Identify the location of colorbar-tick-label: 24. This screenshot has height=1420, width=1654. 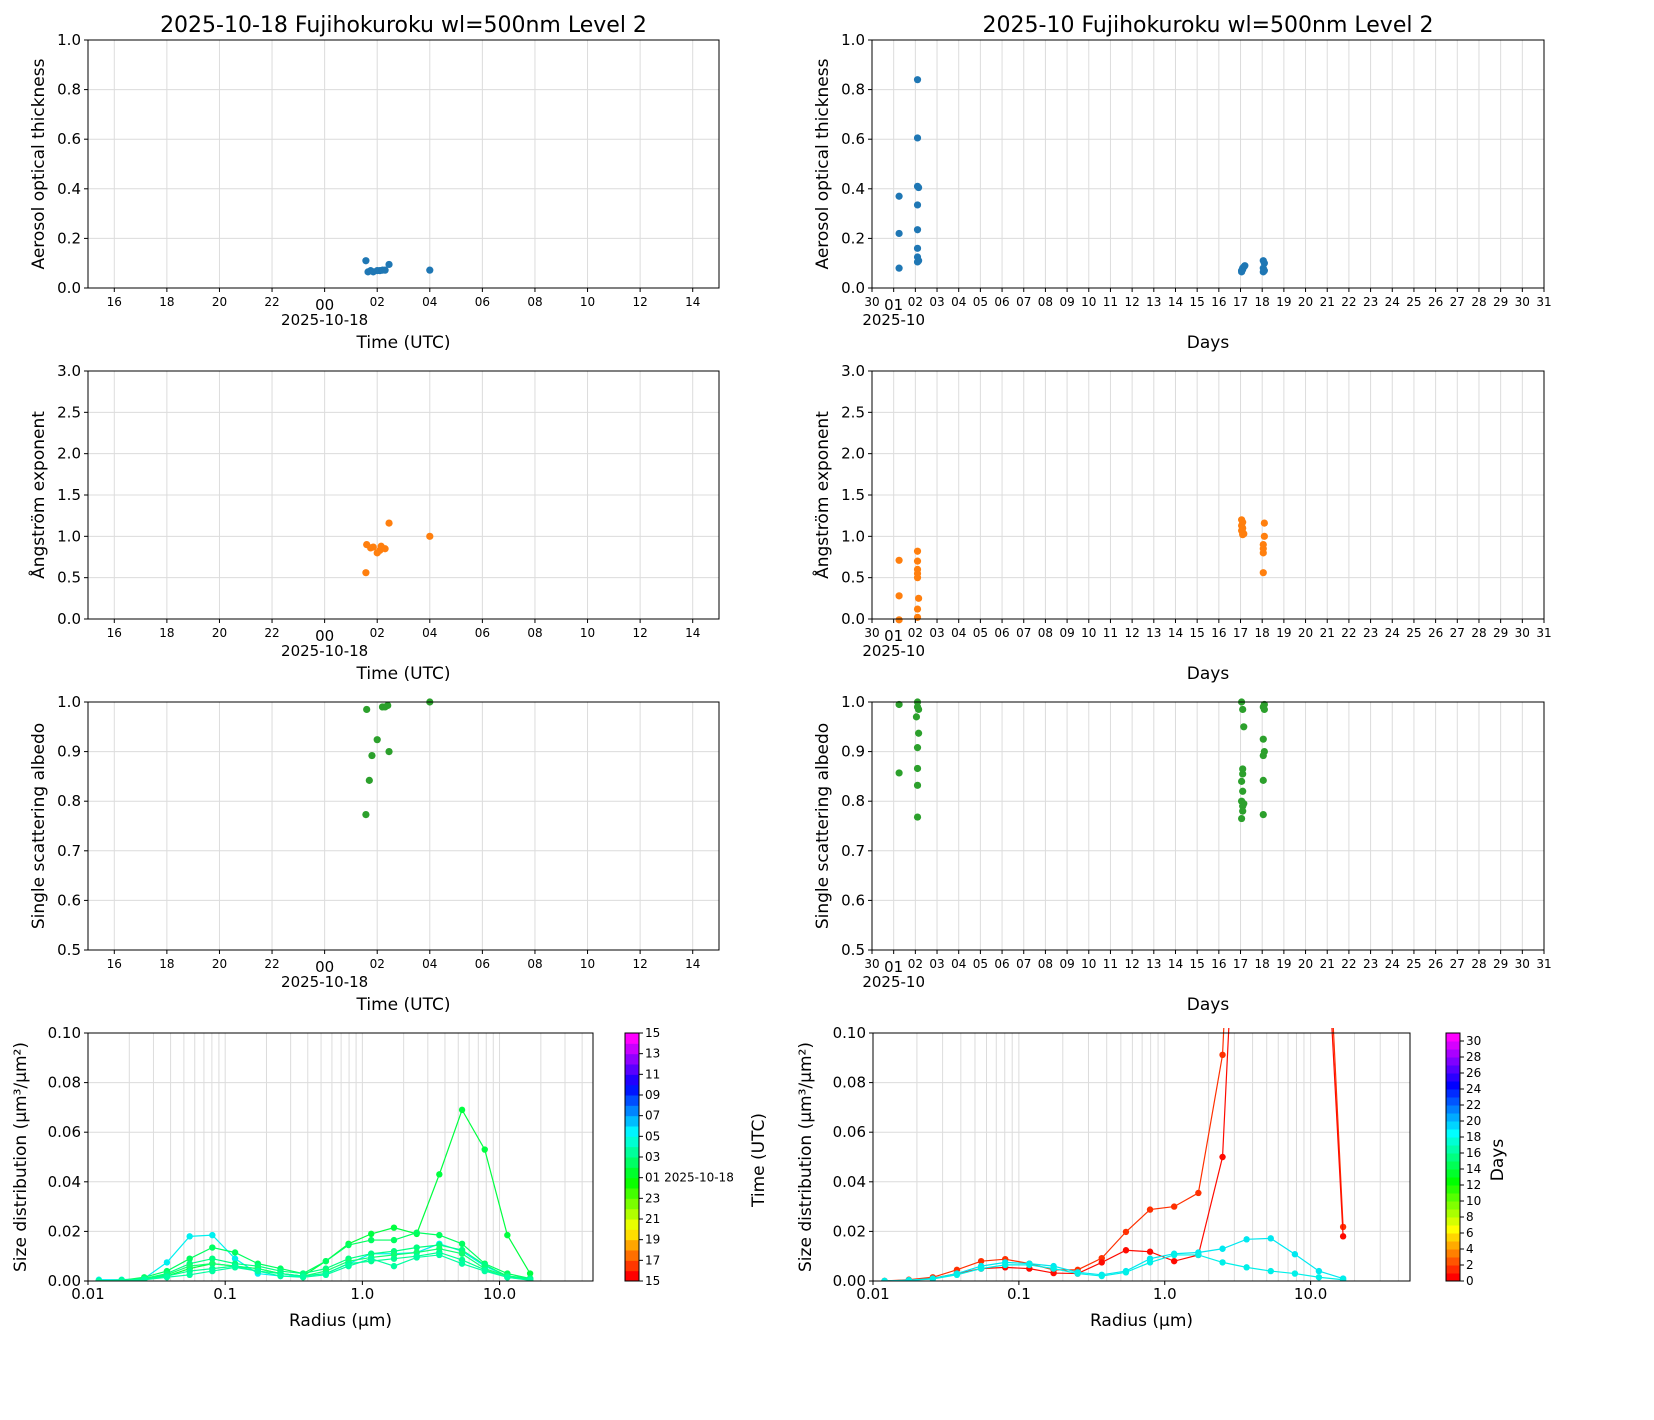
(1473, 1089).